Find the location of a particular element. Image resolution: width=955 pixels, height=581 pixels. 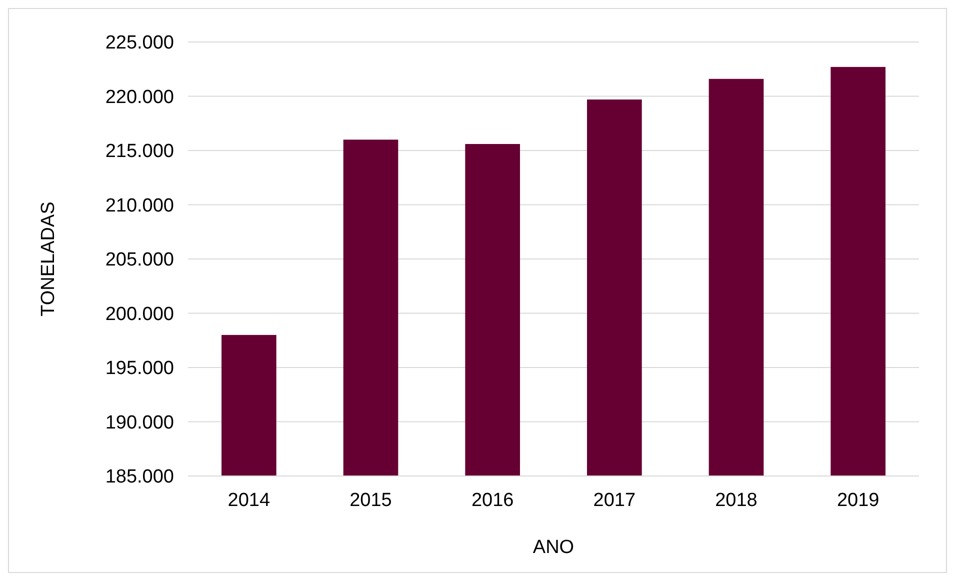

y-tick-label: 215.000 is located at coordinates (139, 151).